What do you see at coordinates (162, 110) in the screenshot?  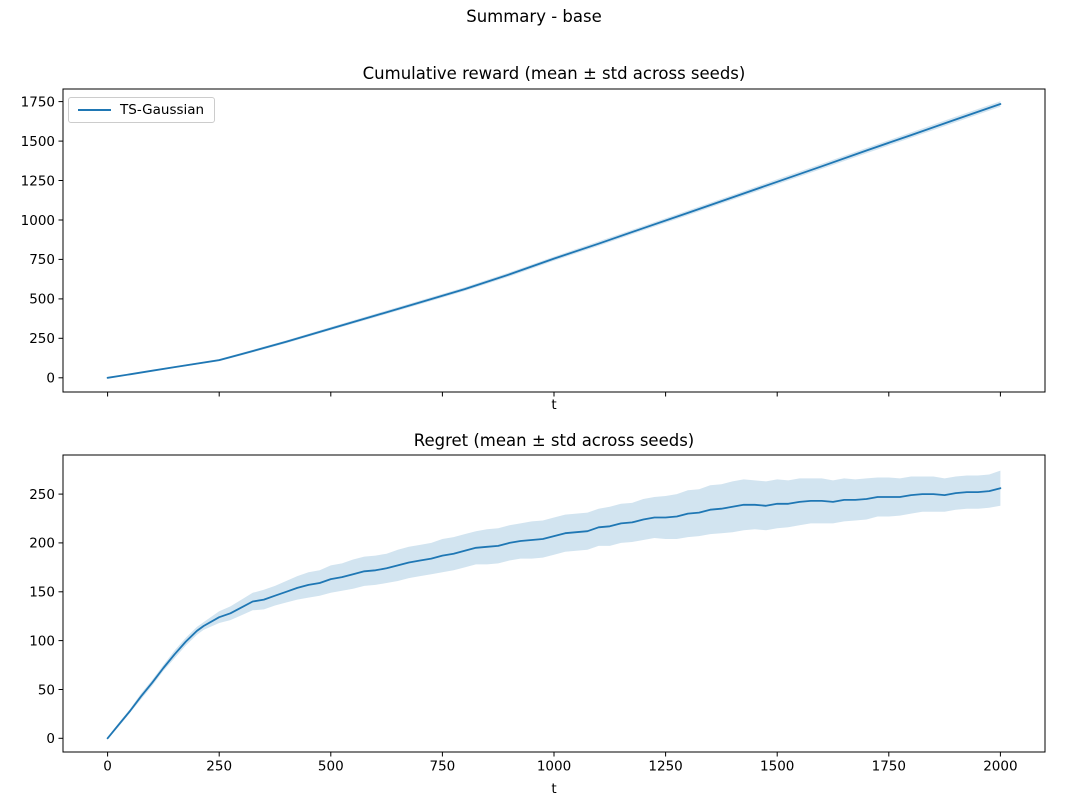 I see `legend-label: TS-Gaussian` at bounding box center [162, 110].